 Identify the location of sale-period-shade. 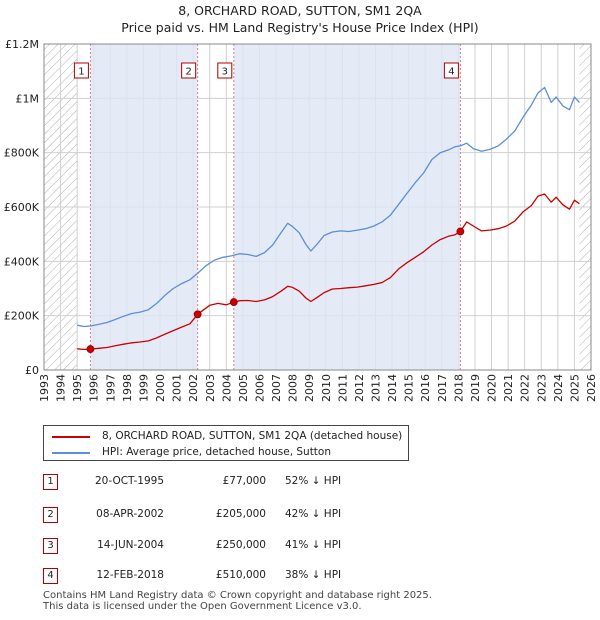
(144, 207).